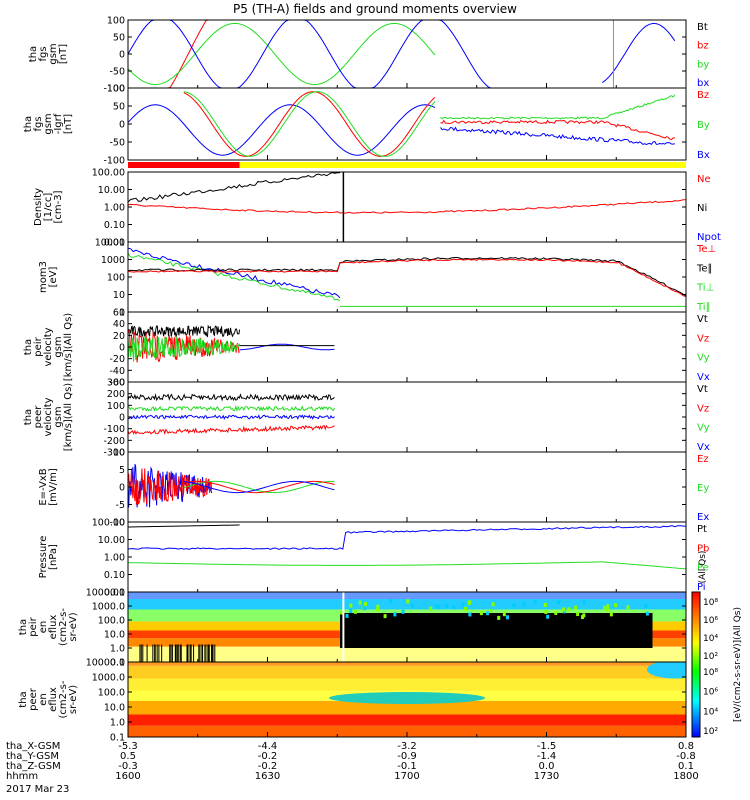 The width and height of the screenshot is (750, 800). I want to click on legend-item: Vx, so click(703, 377).